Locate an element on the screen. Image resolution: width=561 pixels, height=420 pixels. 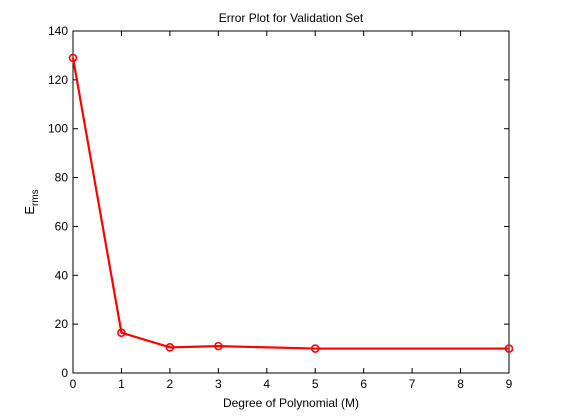
chart-title: Error Plot for Validation Set is located at coordinates (291, 18).